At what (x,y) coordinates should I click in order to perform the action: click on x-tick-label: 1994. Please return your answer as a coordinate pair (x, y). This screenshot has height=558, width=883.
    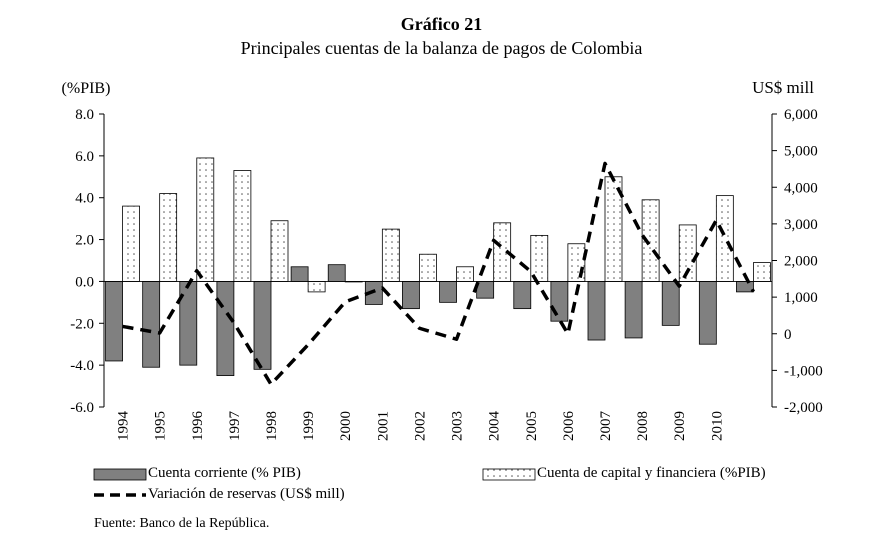
    Looking at the image, I should click on (124, 426).